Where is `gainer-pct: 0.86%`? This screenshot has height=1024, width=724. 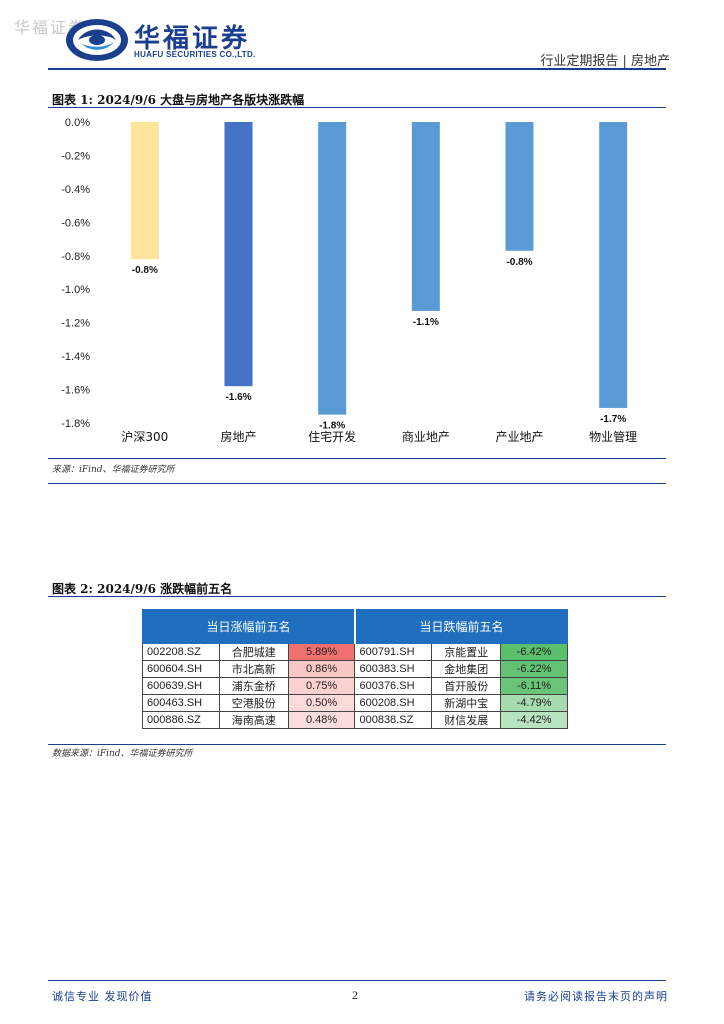 gainer-pct: 0.86% is located at coordinates (321, 669).